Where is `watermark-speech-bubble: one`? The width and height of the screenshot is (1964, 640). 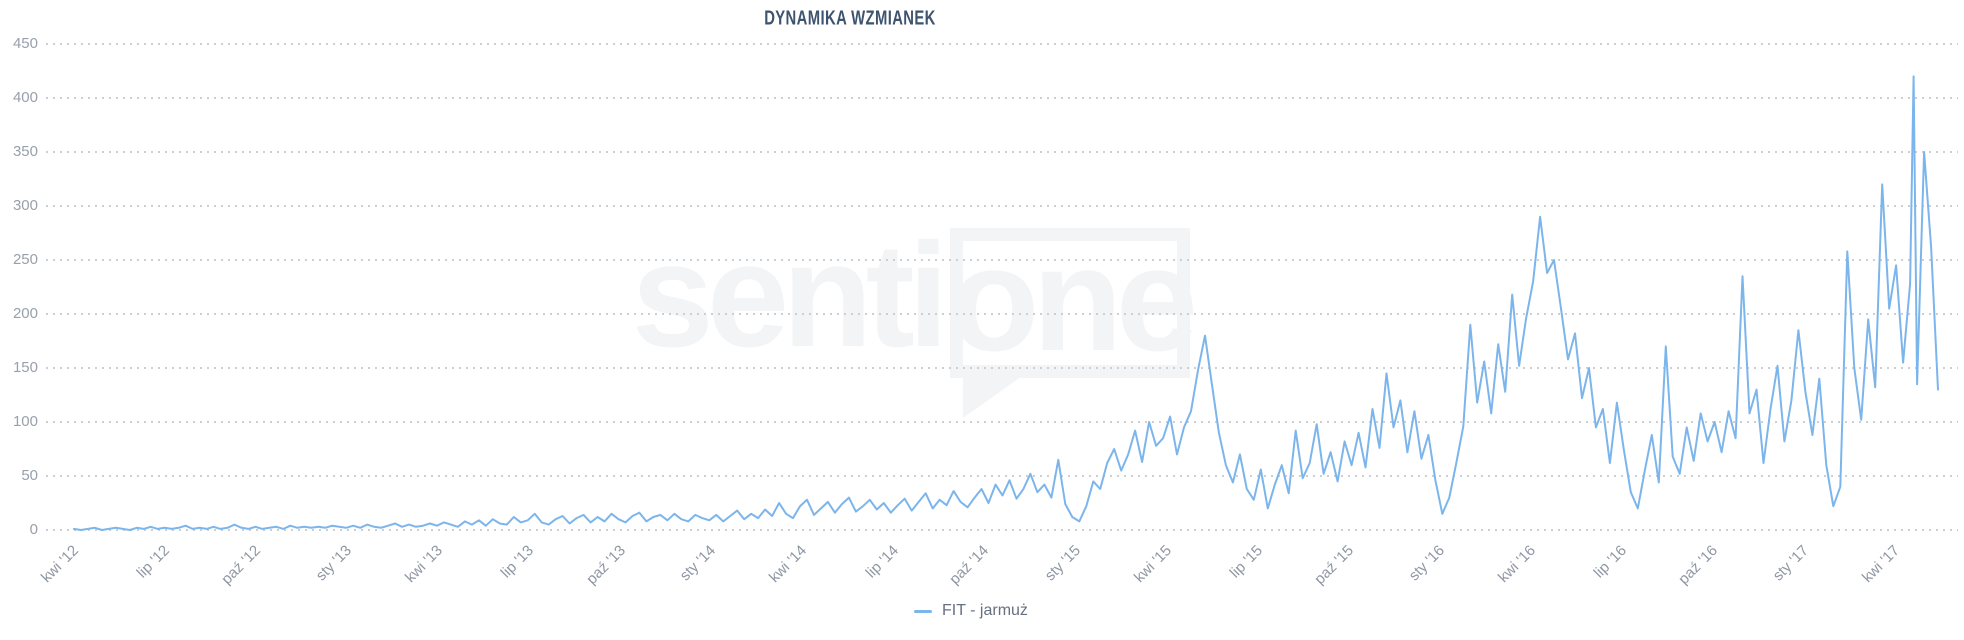
watermark-speech-bubble: one is located at coordinates (1073, 299).